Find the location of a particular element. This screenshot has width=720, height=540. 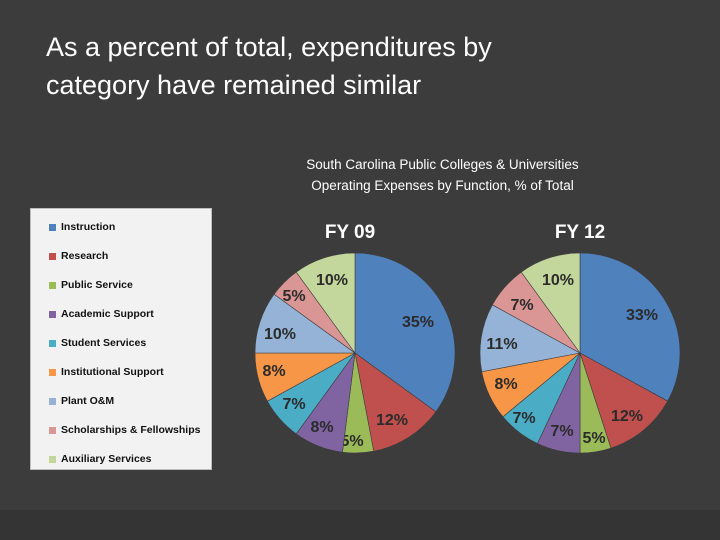

legend-label: Public Service is located at coordinates (97, 285).